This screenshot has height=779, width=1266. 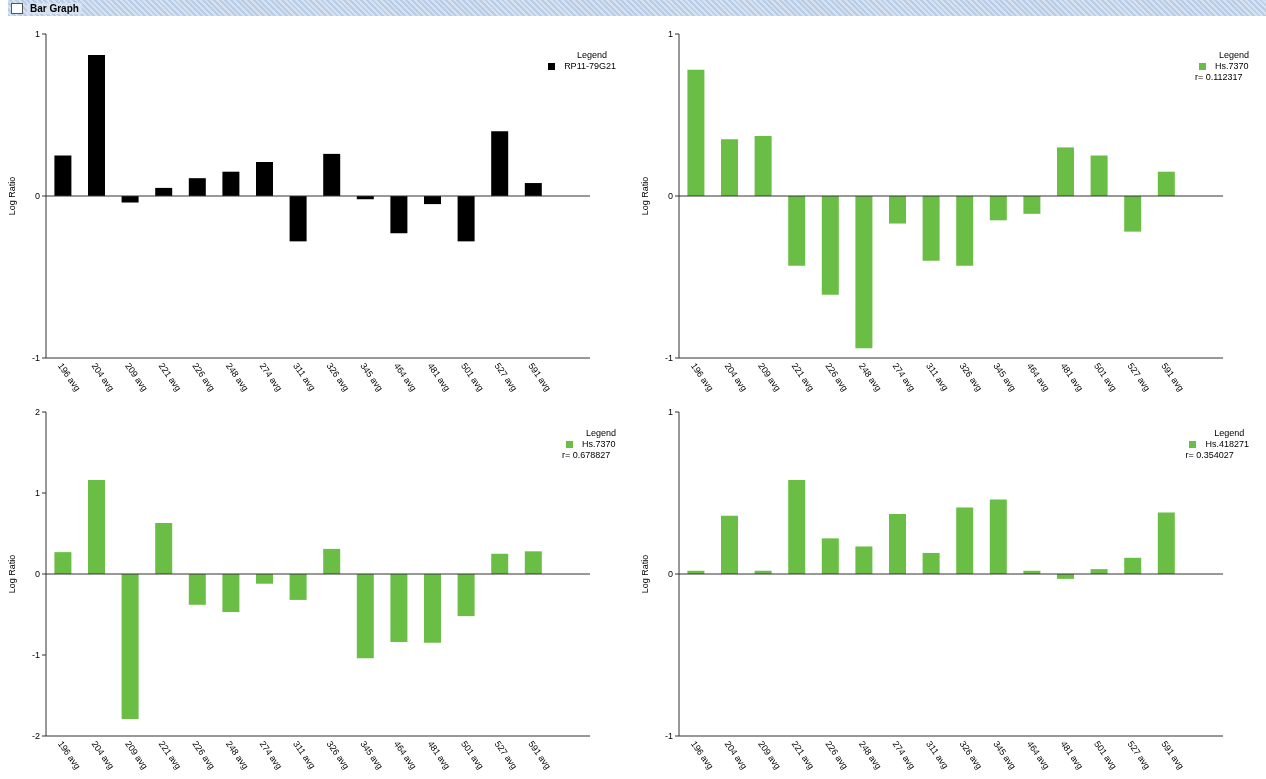 I want to click on legend-label: RP11-79G21, so click(x=590, y=66).